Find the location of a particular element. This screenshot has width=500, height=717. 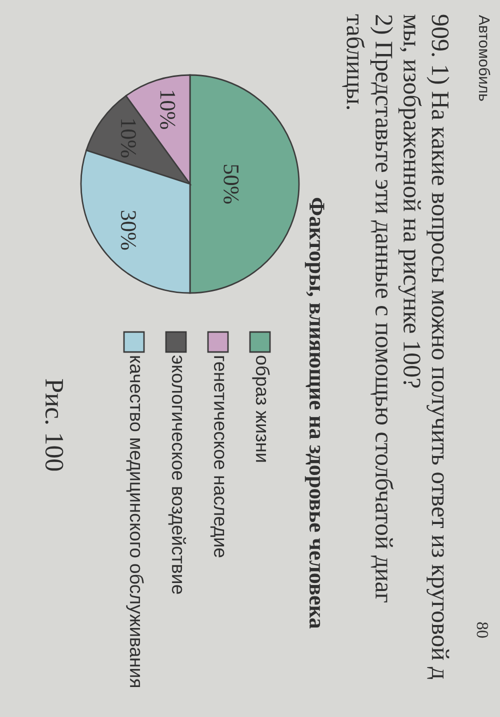

legend-label: качество медицинского обслуживания is located at coordinates (135, 522).